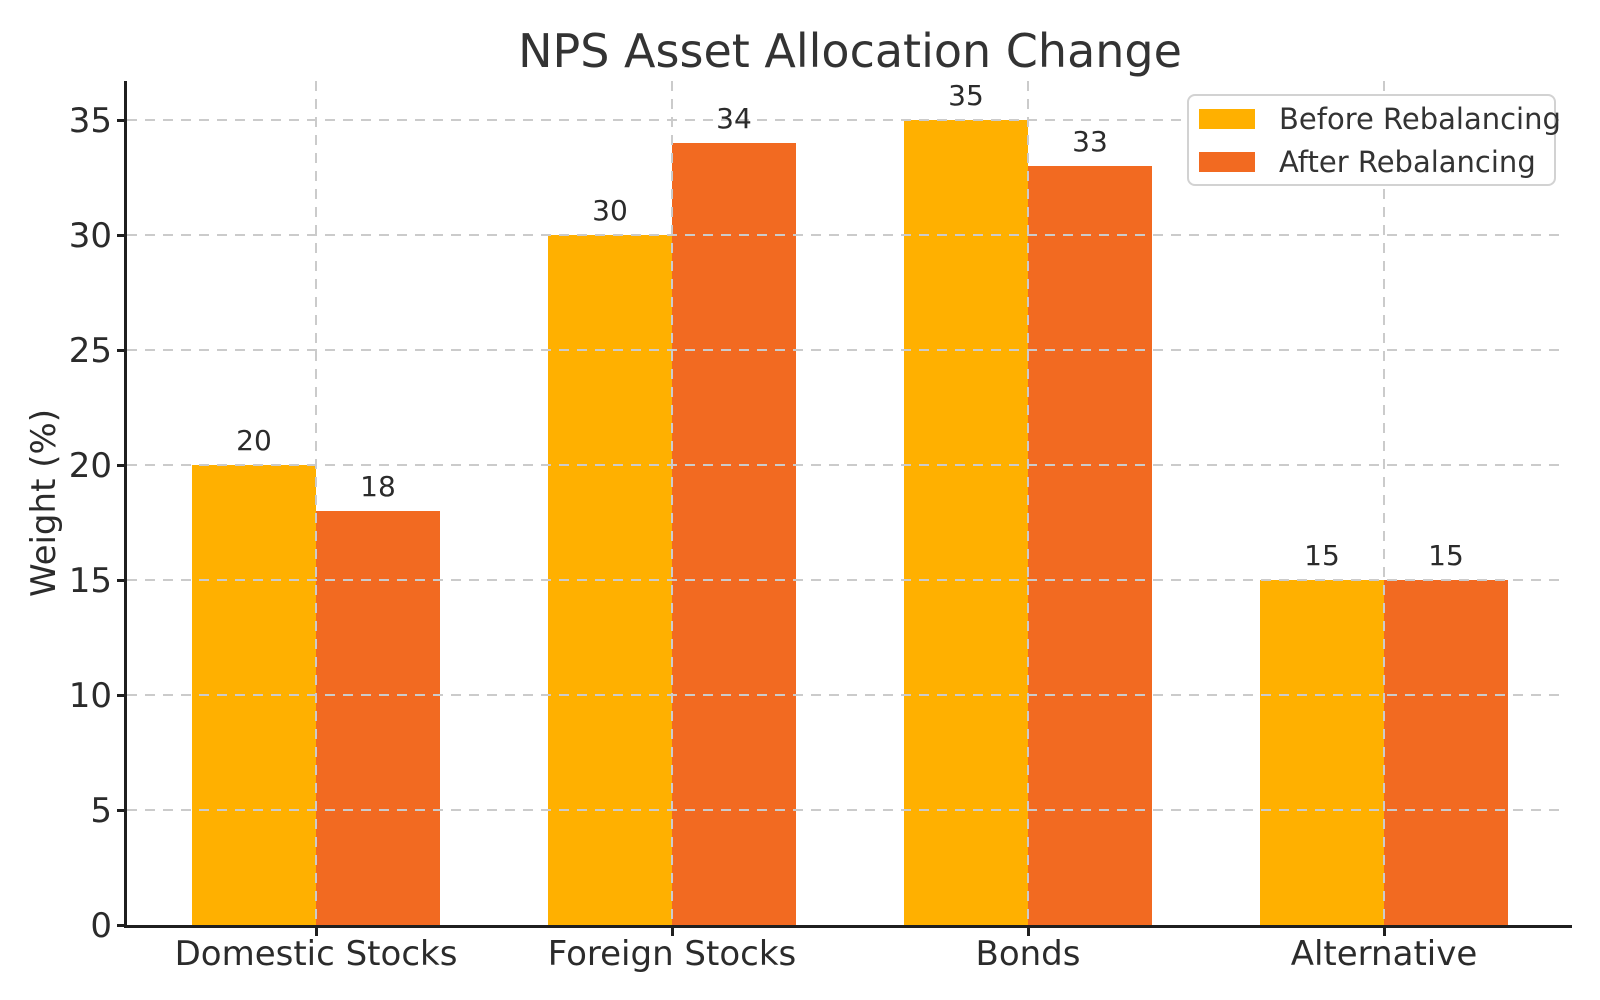 Image resolution: width=1600 pixels, height=1000 pixels. What do you see at coordinates (316, 954) in the screenshot?
I see `x-tick-label-domestic-stocks: Domestic Stocks` at bounding box center [316, 954].